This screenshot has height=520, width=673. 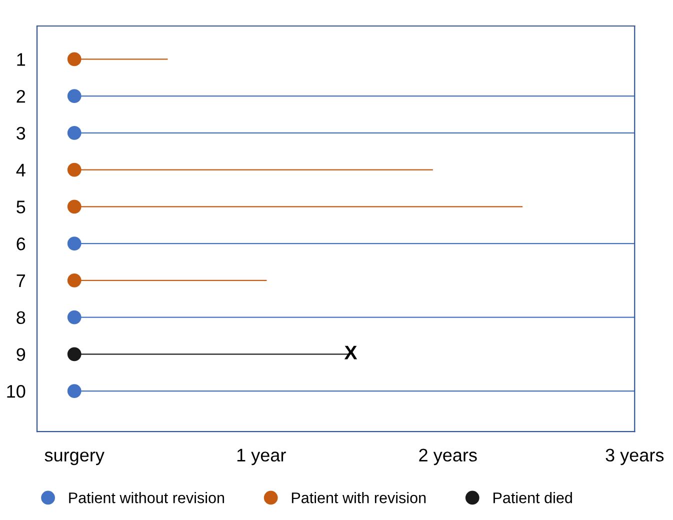 What do you see at coordinates (351, 353) in the screenshot?
I see `annotation: X` at bounding box center [351, 353].